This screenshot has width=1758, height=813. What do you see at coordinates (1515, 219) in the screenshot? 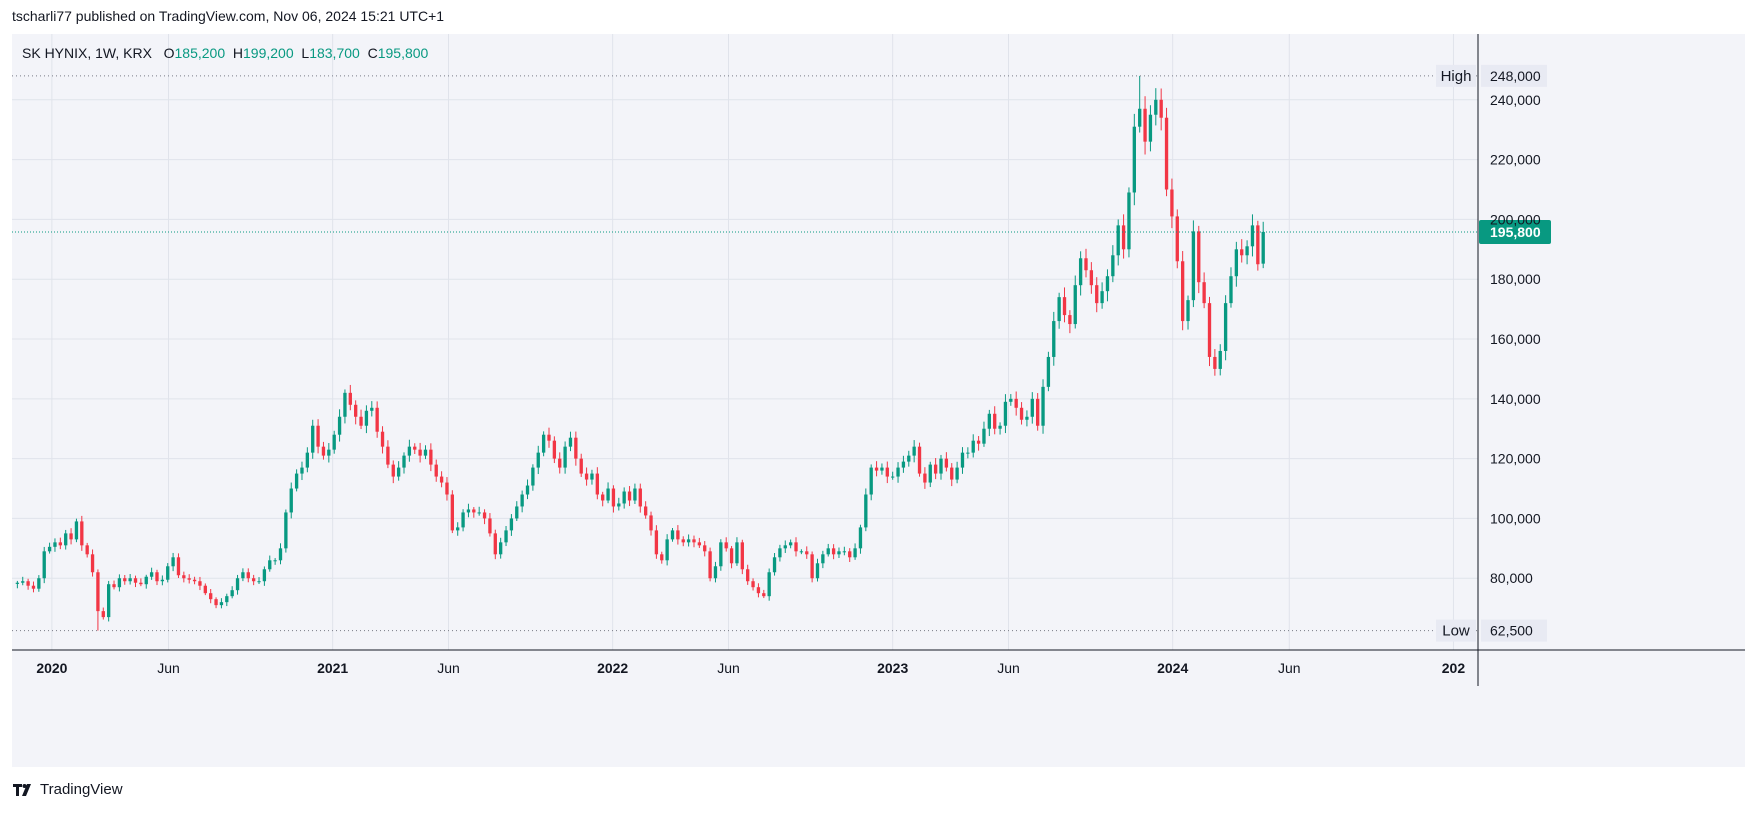
I see `y-tick-label: 200,000` at bounding box center [1515, 219].